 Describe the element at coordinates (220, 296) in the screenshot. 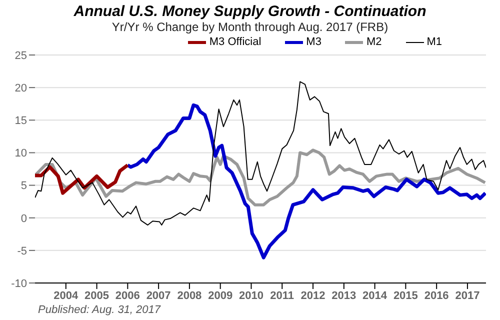

I see `x-tick-label: 2009` at that location.